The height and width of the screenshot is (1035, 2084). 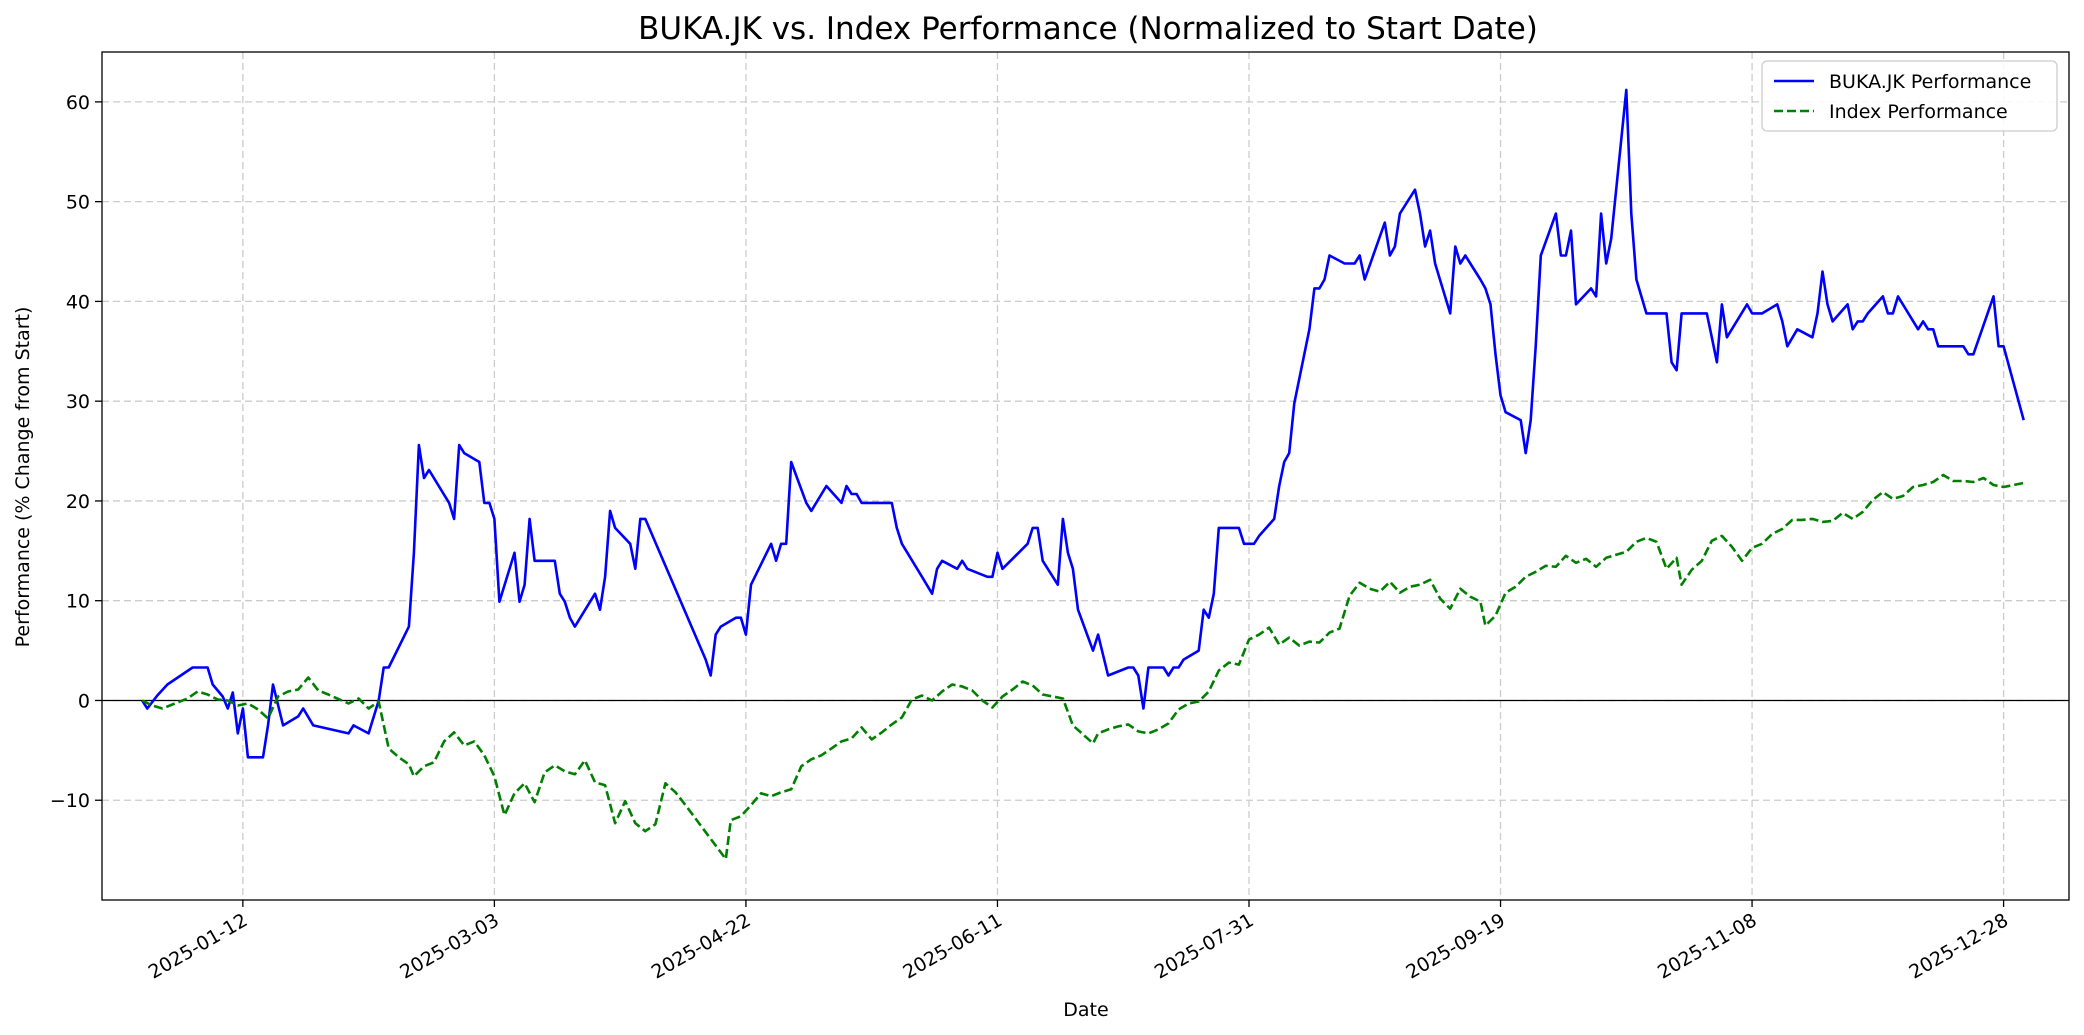 I want to click on legend-box, so click(x=1909, y=96).